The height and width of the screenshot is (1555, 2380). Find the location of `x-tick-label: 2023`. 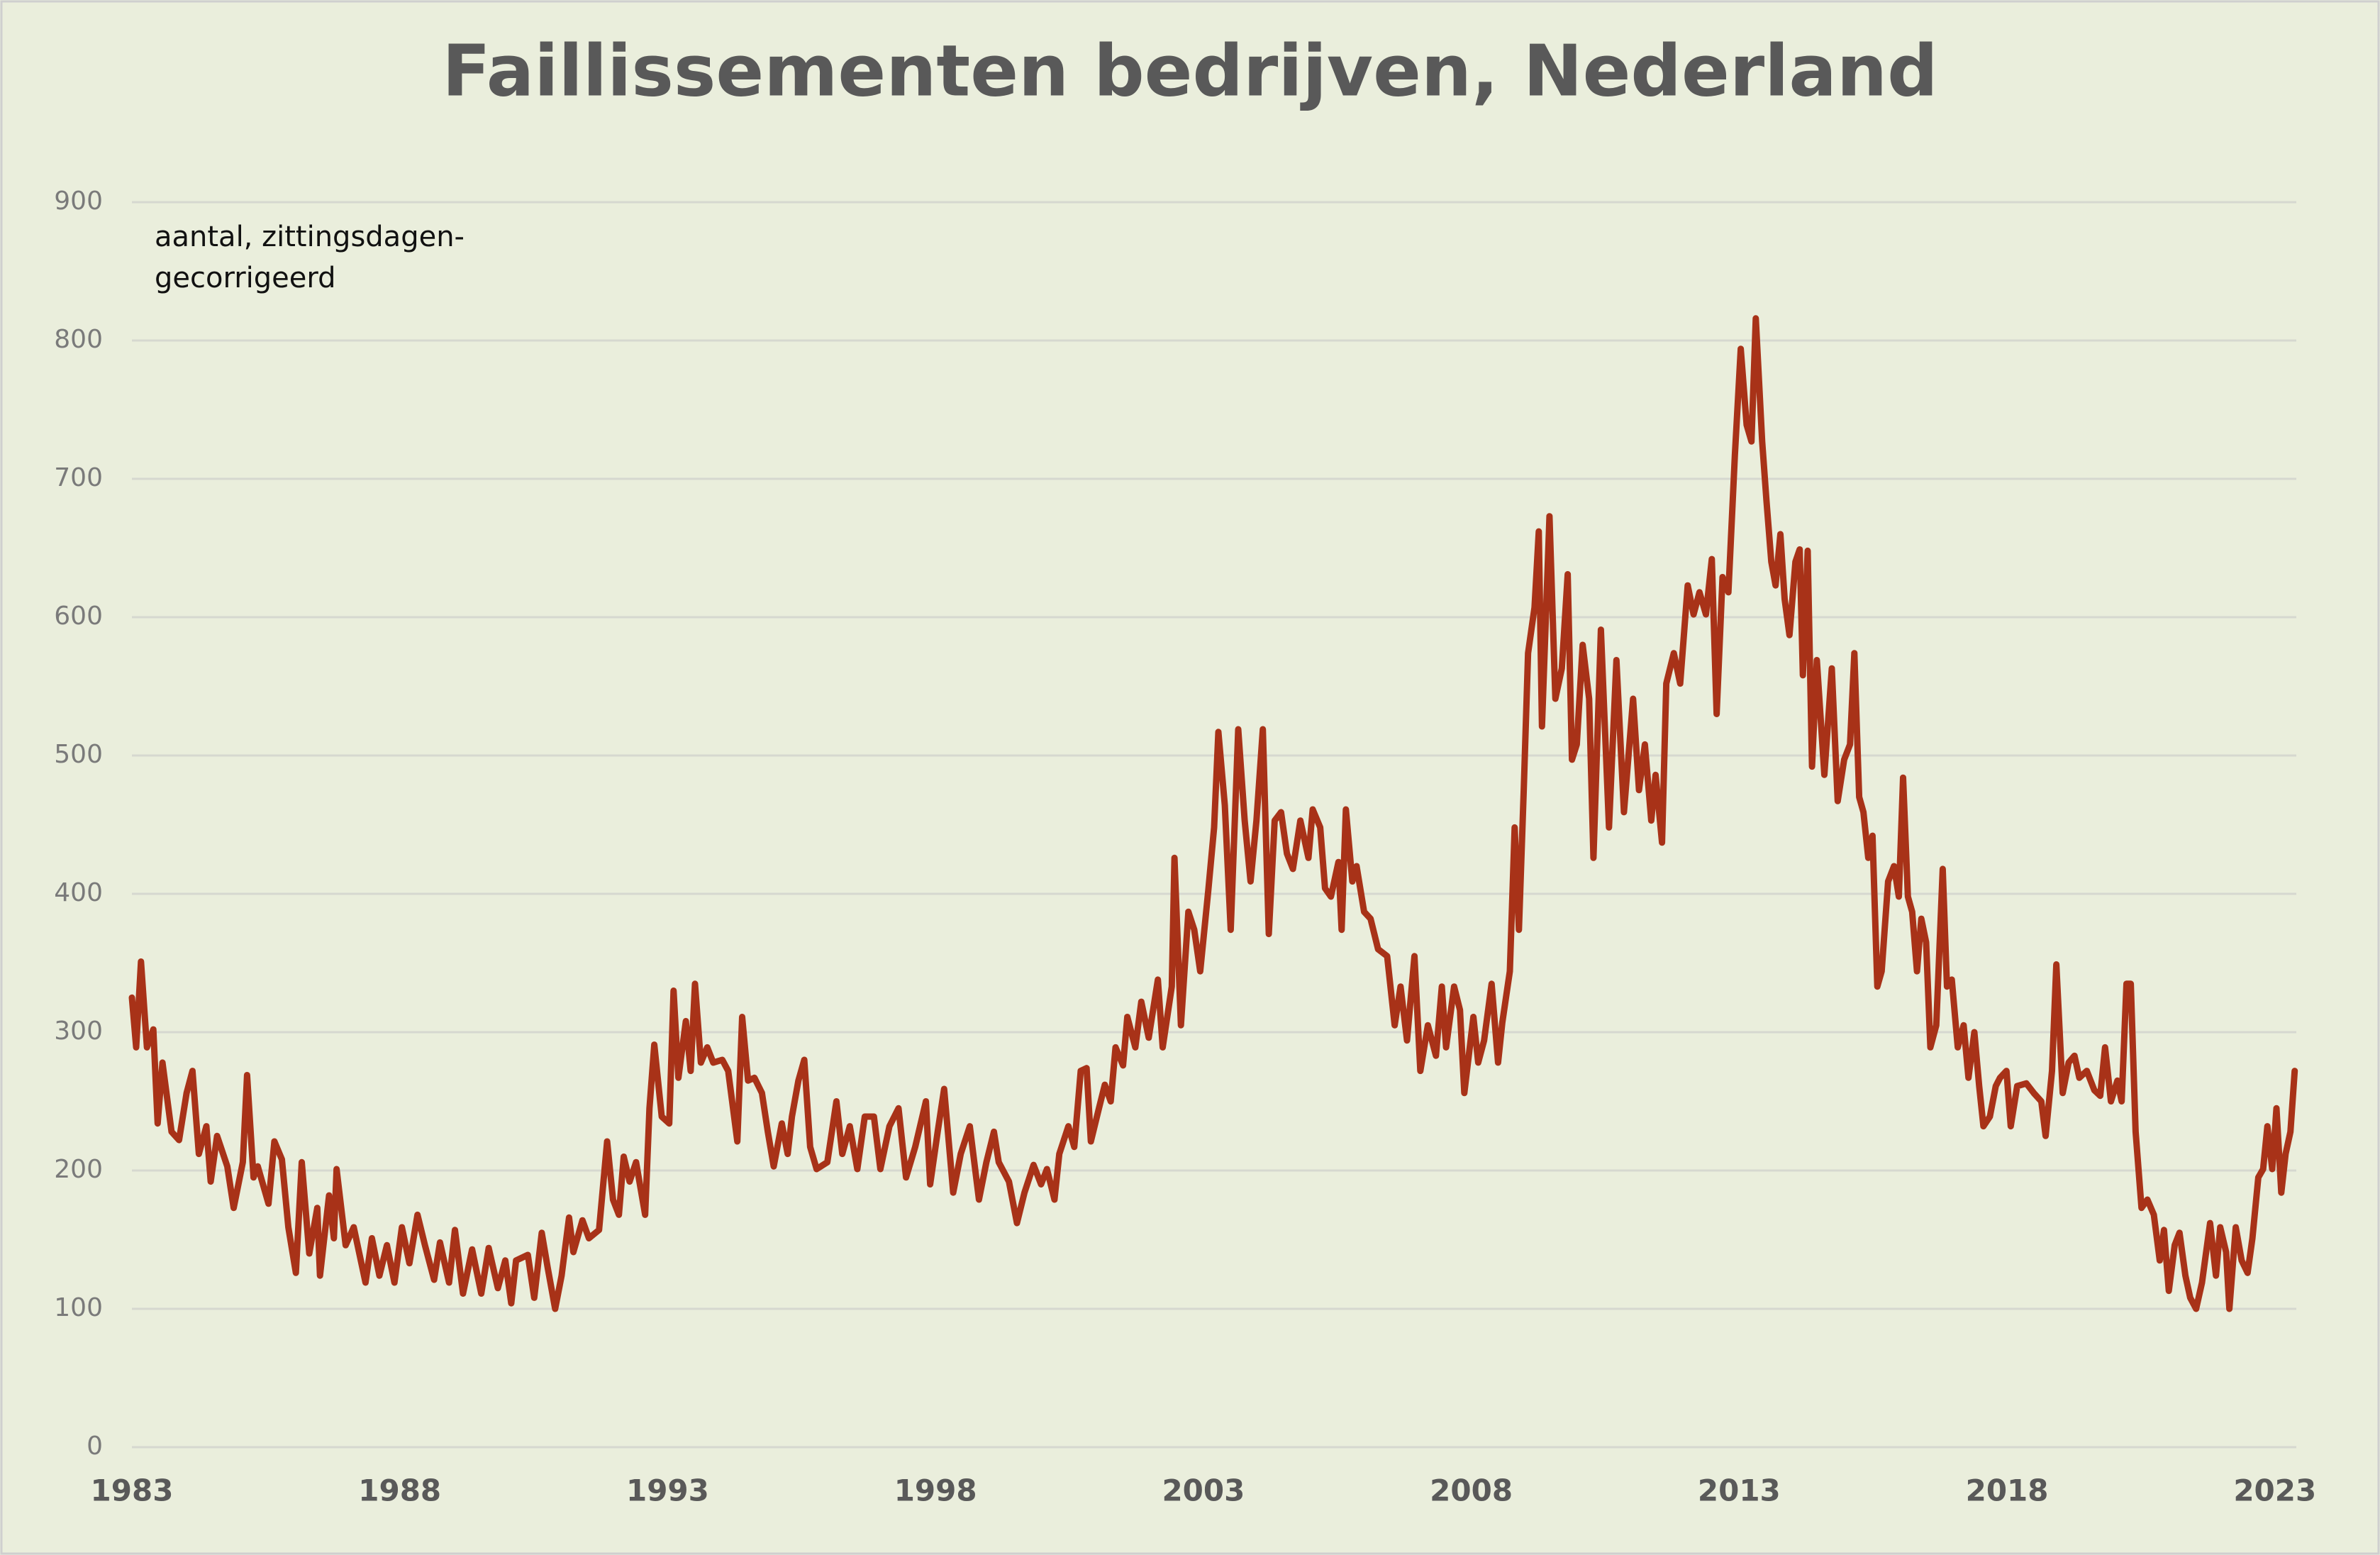

x-tick-label: 2023 is located at coordinates (2274, 1490).